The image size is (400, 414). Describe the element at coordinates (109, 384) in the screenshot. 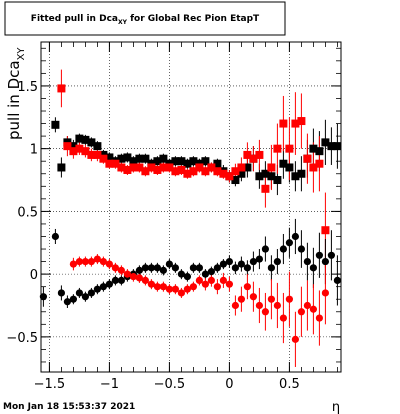

I see `x-tick-label: −1` at that location.